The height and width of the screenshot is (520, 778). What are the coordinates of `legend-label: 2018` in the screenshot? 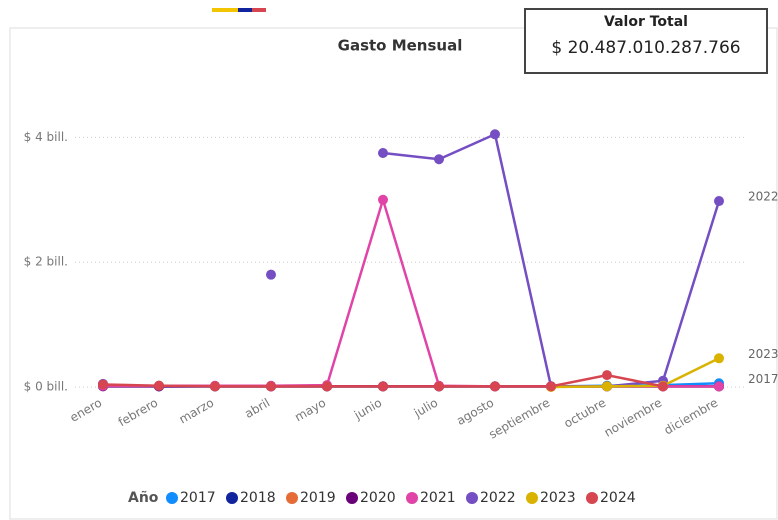 It's located at (258, 498).